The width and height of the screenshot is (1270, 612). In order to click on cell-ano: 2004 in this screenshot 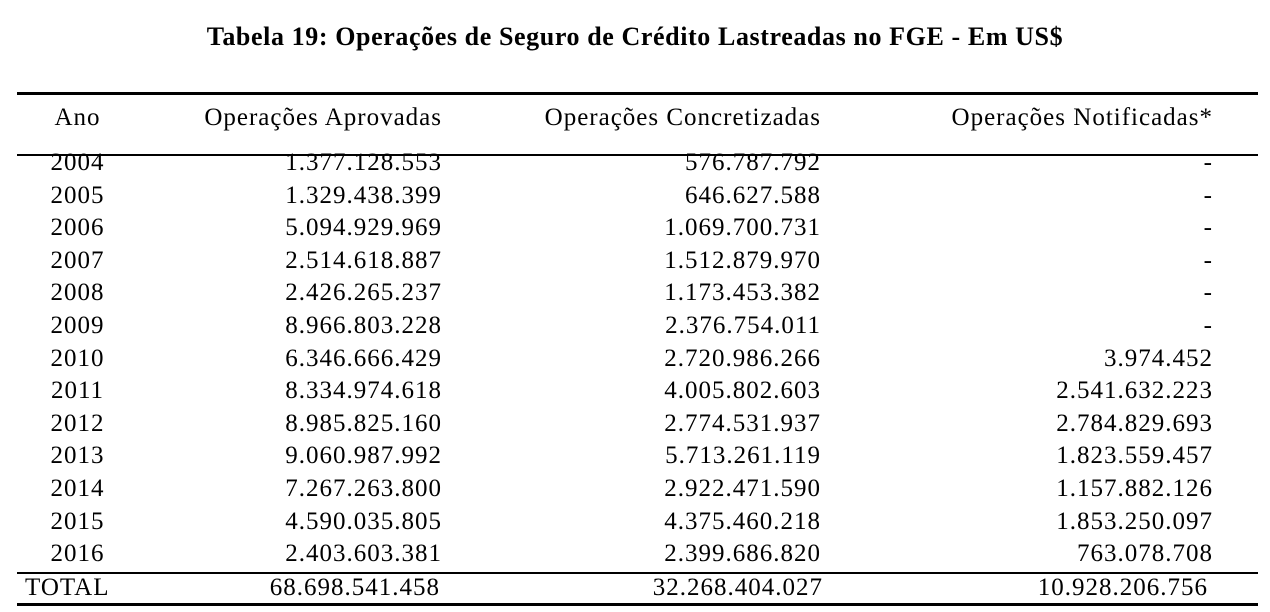, I will do `click(77, 162)`.